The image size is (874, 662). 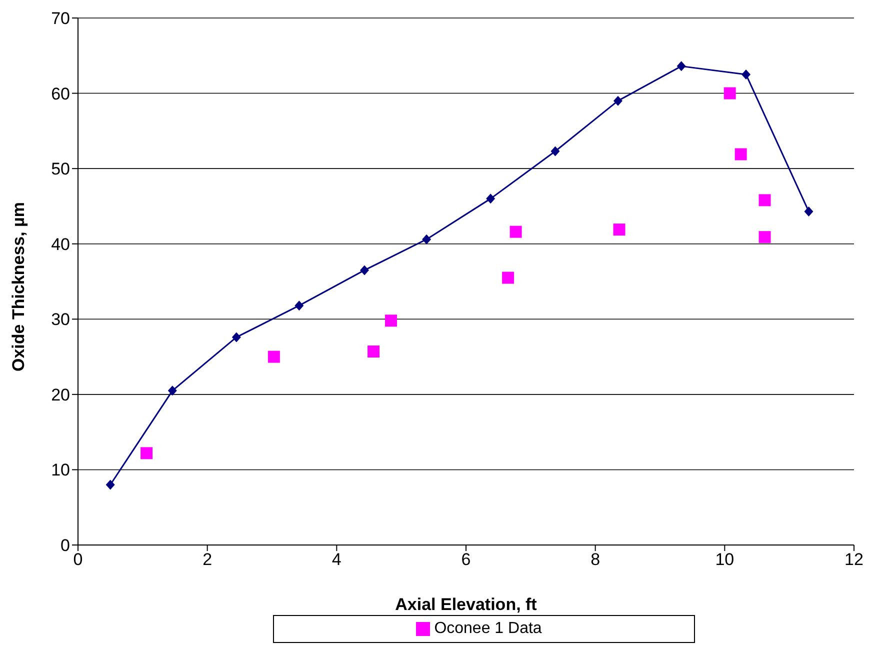 I want to click on x-tick-label: 0, so click(x=78, y=560).